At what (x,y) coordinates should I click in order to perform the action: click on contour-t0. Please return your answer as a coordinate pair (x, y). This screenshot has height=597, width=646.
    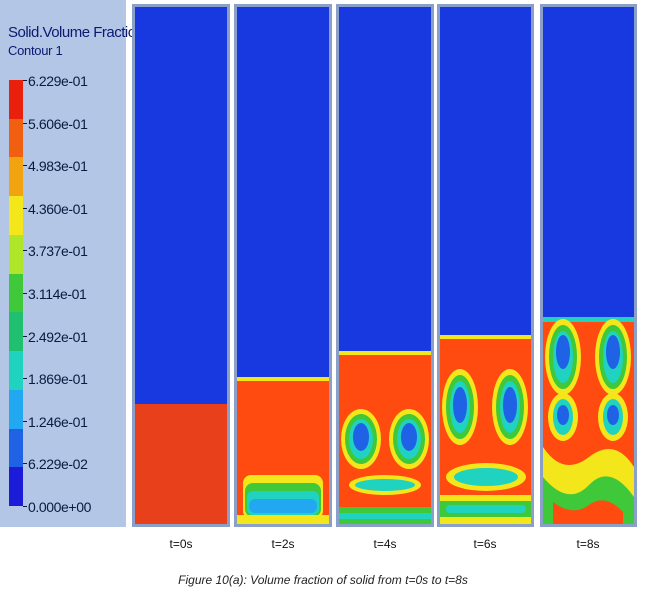
    Looking at the image, I should click on (181, 265).